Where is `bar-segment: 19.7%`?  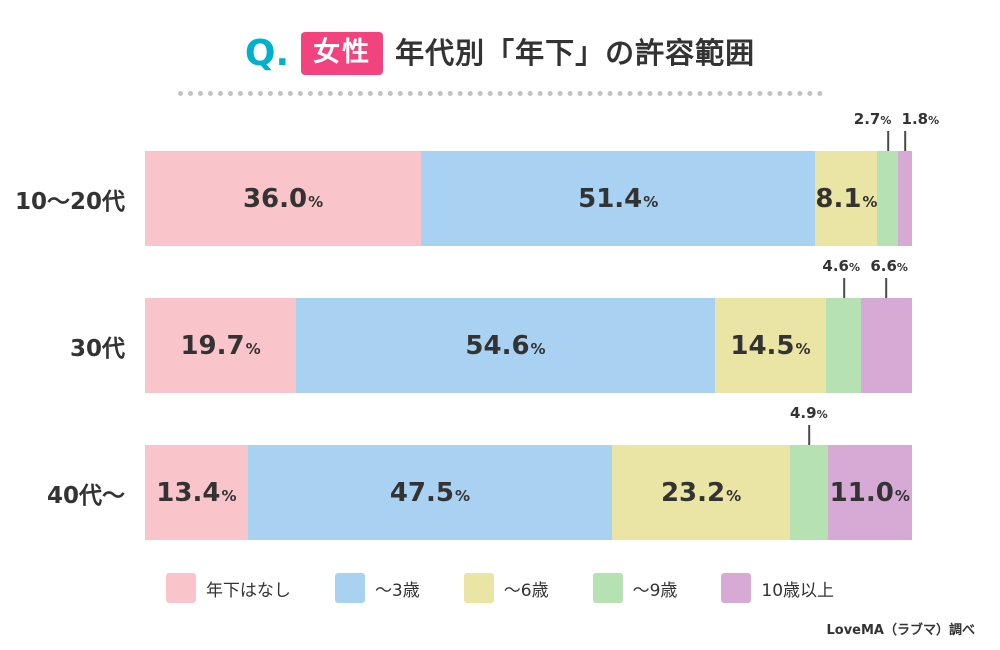 bar-segment: 19.7% is located at coordinates (221, 345).